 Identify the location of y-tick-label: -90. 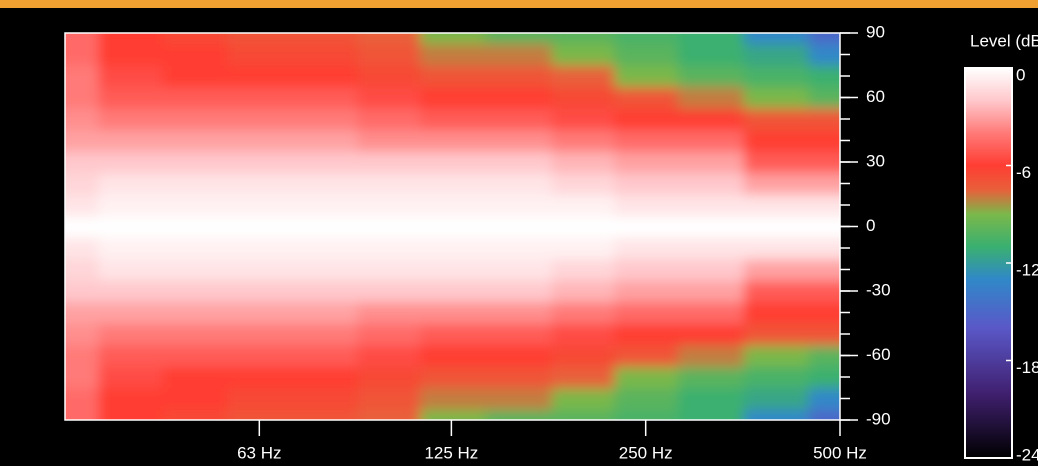
(878, 418).